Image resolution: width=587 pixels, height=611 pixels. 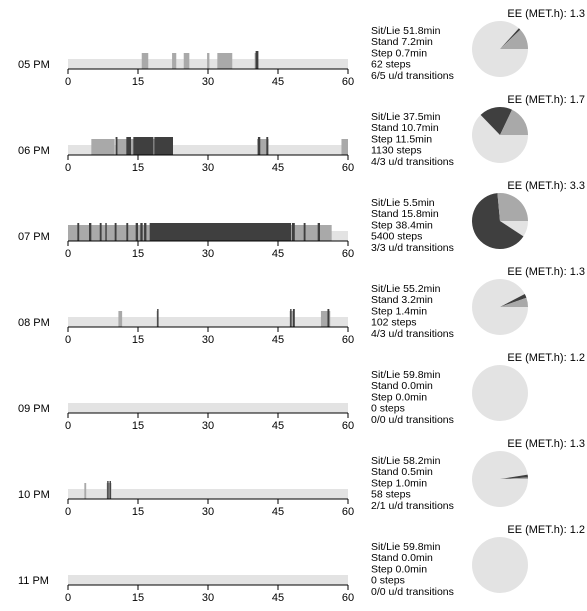 What do you see at coordinates (34, 65) in the screenshot?
I see `hour-label: 05 PM` at bounding box center [34, 65].